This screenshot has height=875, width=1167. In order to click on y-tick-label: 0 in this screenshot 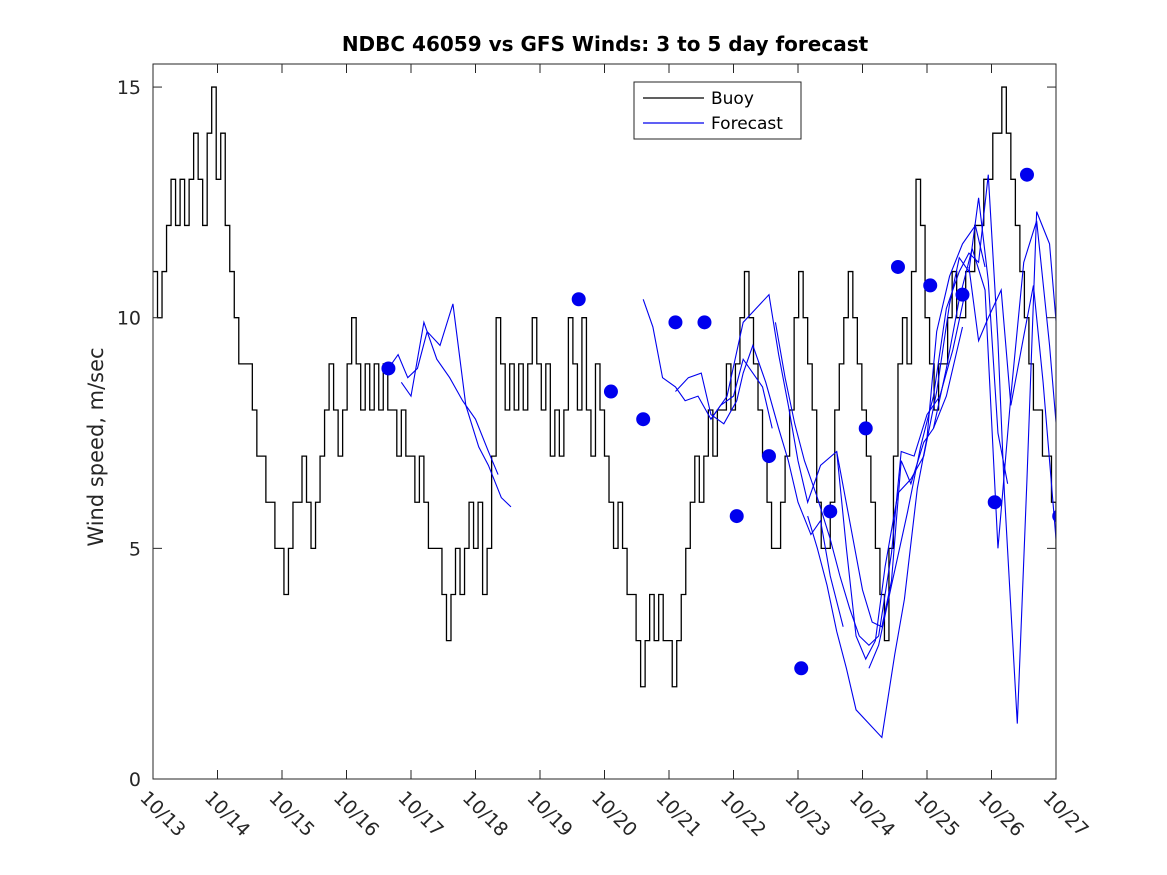, I will do `click(135, 780)`.